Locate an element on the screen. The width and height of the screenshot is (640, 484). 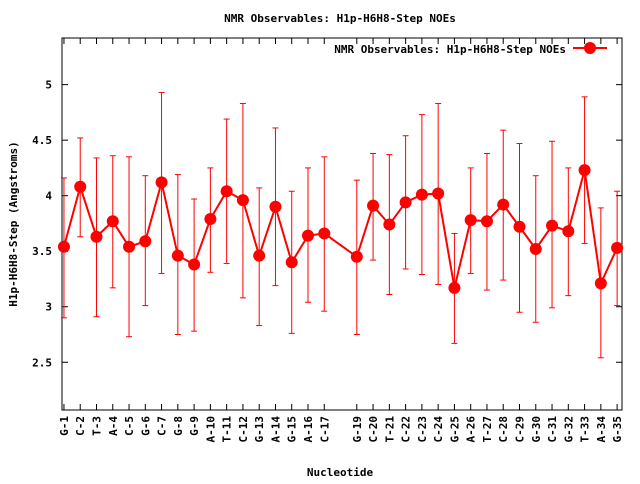
x-tick-label: G-8 is located at coordinates (178, 426).